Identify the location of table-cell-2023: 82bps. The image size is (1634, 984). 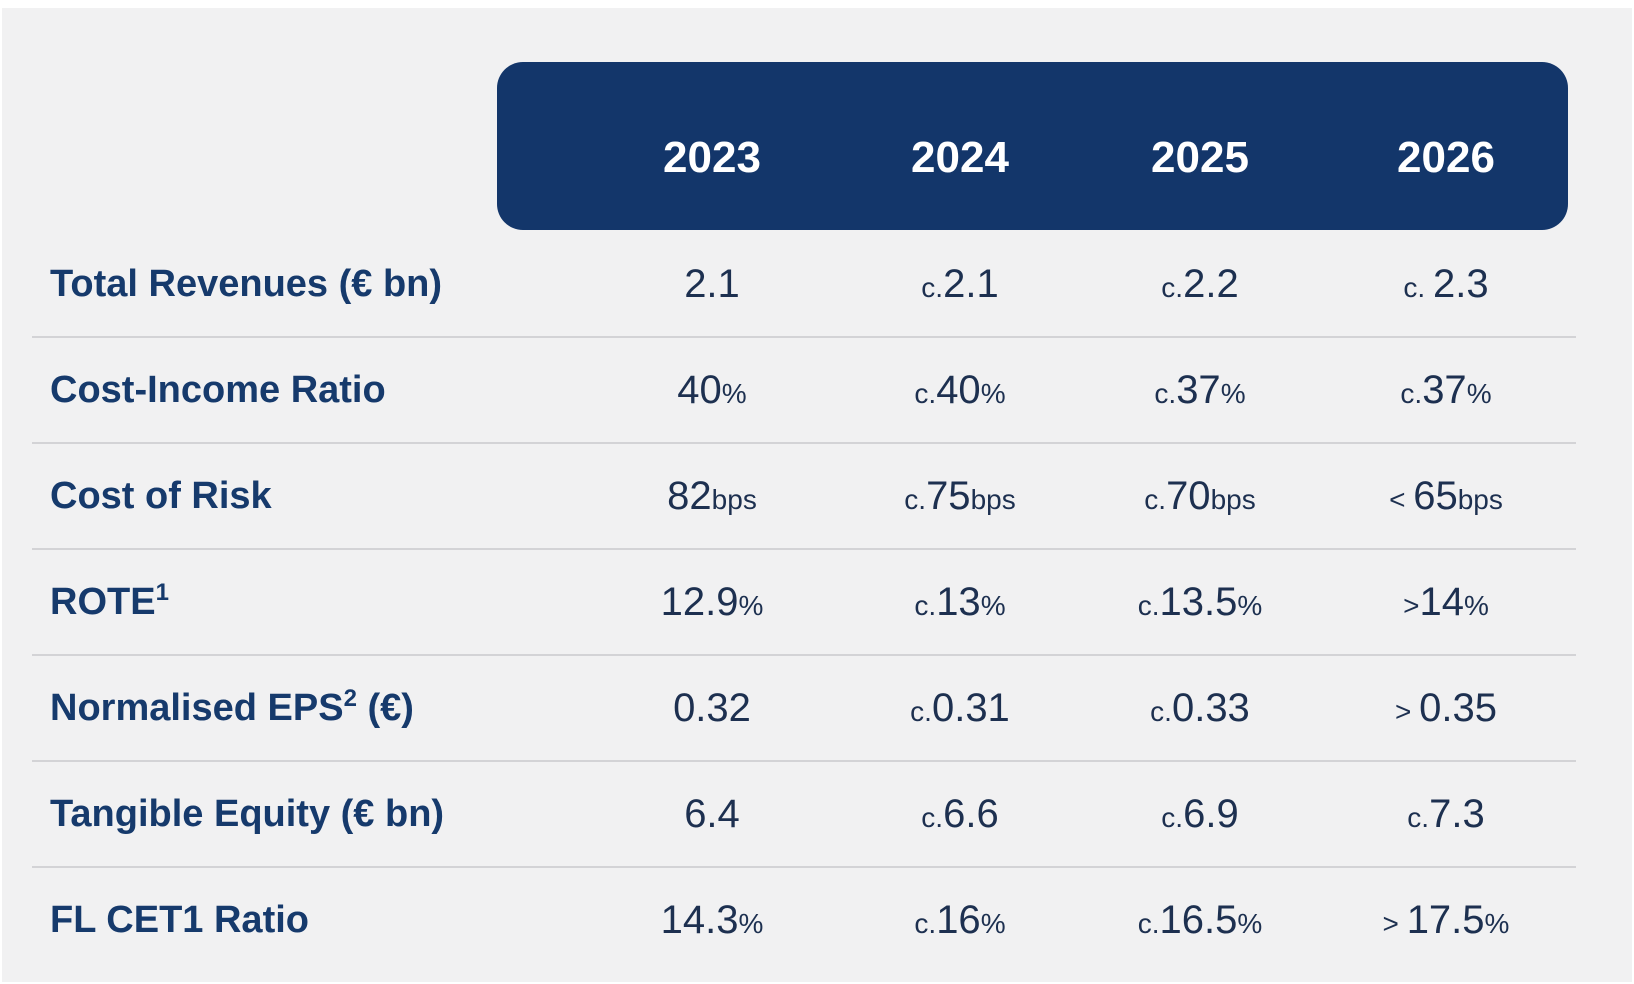
(712, 500).